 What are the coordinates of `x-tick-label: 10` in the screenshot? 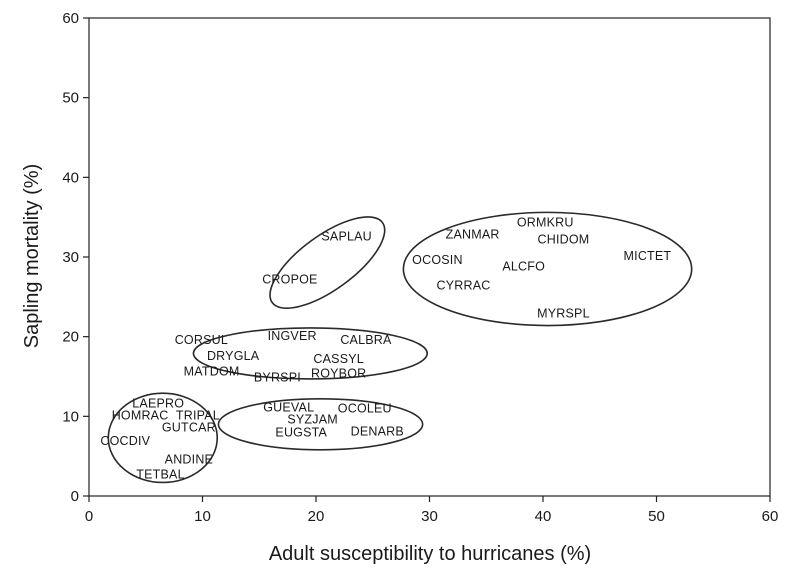 It's located at (202, 516).